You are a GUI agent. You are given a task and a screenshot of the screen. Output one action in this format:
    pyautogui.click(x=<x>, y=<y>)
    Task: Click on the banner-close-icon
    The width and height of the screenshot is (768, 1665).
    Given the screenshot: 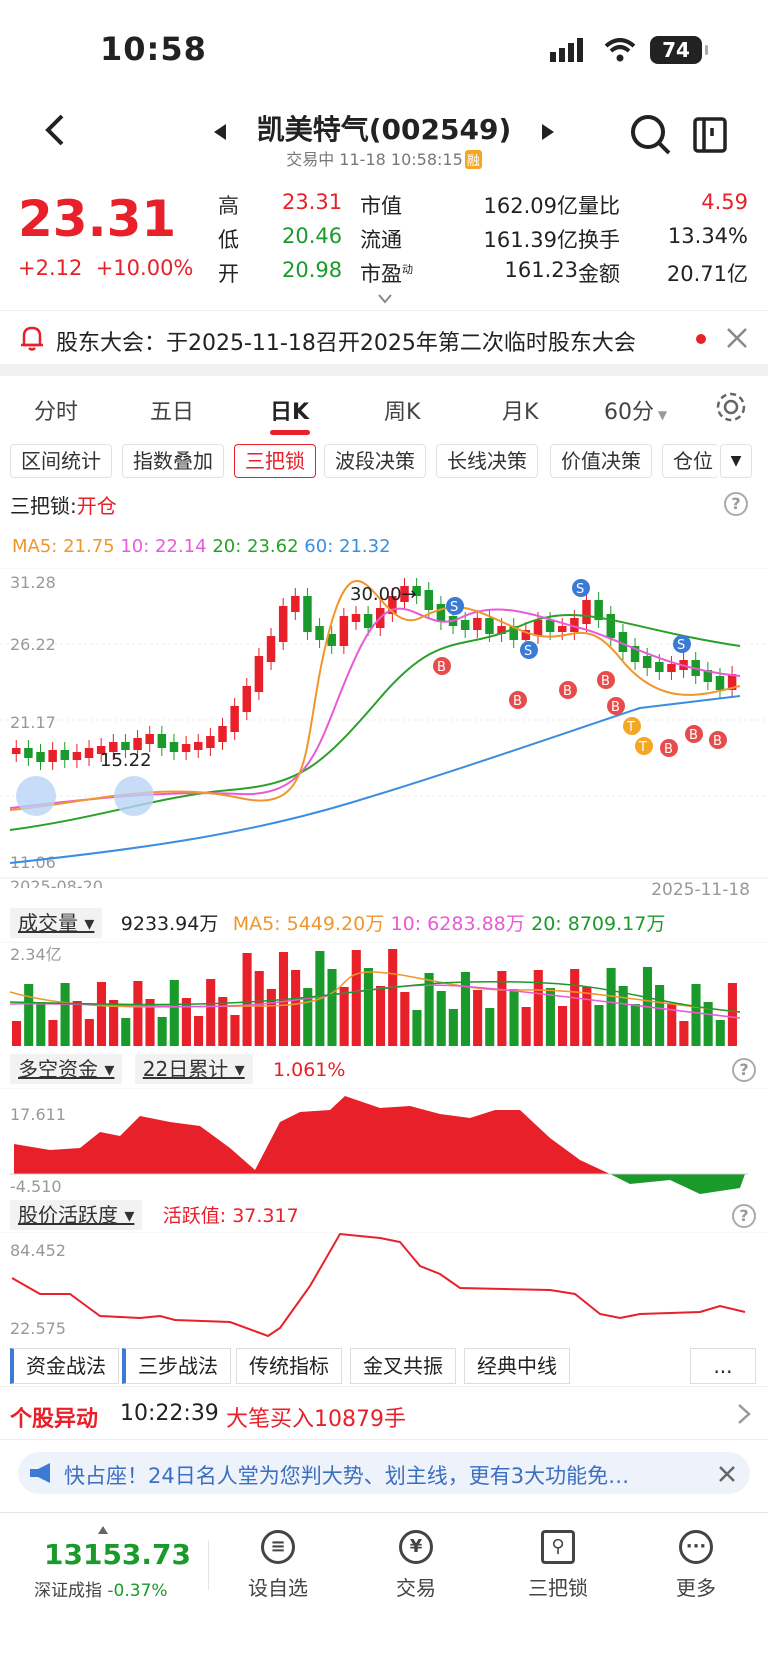 What is the action you would take?
    pyautogui.click(x=727, y=1474)
    